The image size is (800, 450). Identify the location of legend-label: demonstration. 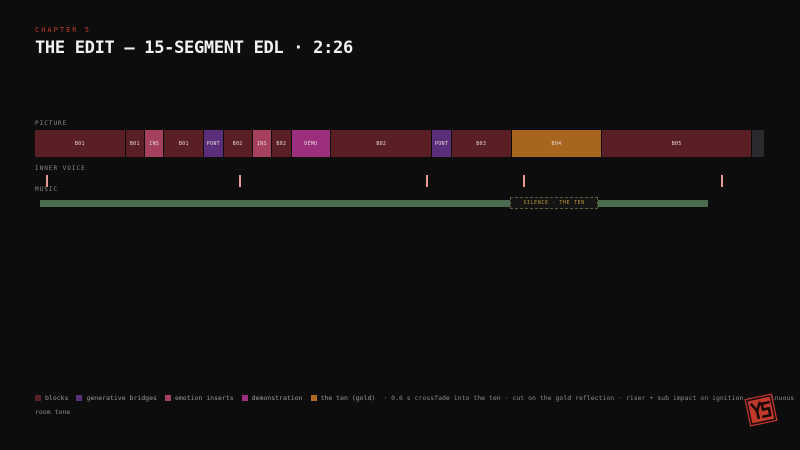
(277, 398).